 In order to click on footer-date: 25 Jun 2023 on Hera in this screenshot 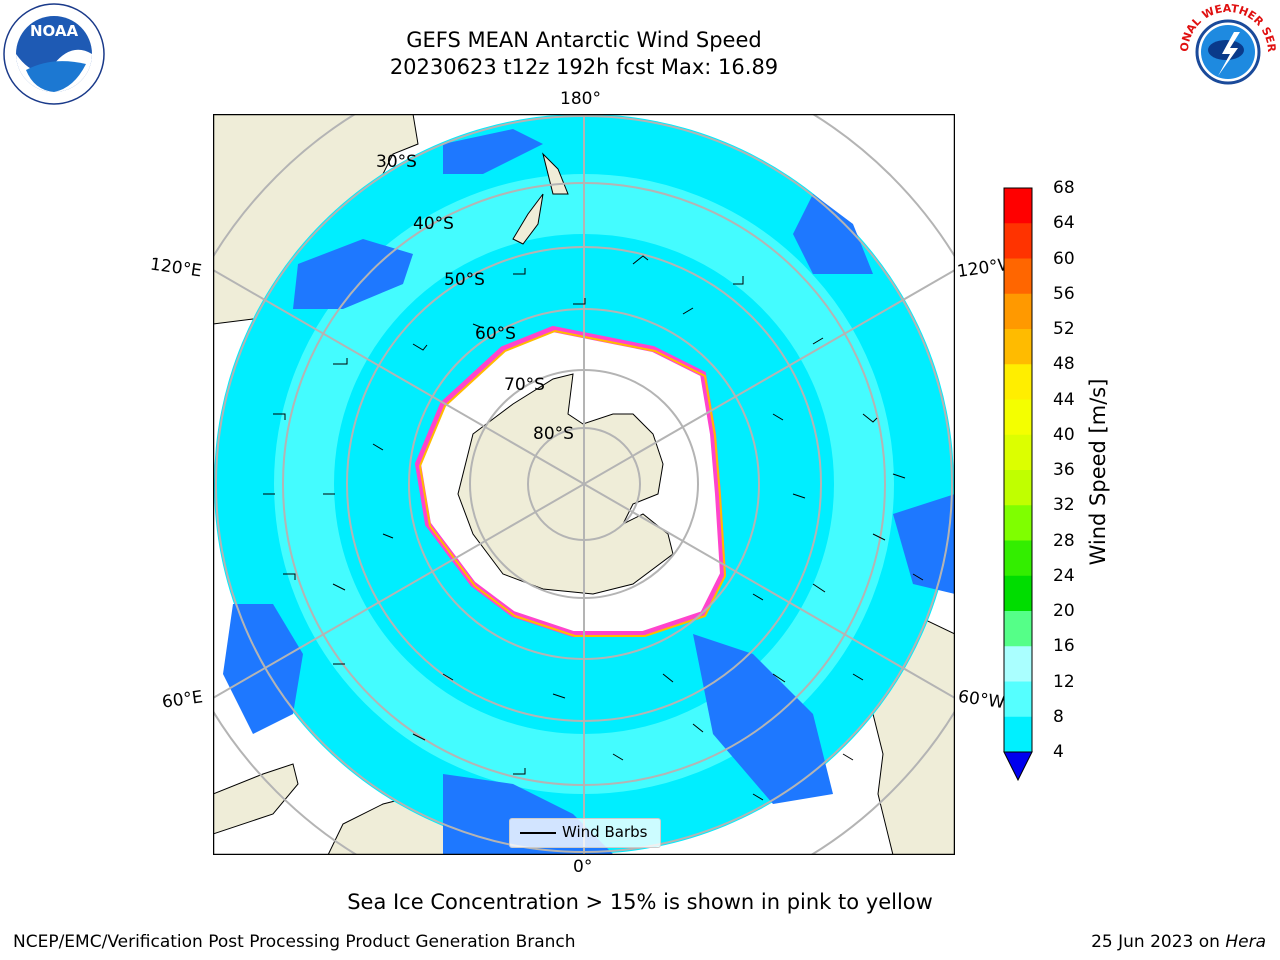, I will do `click(1178, 942)`.